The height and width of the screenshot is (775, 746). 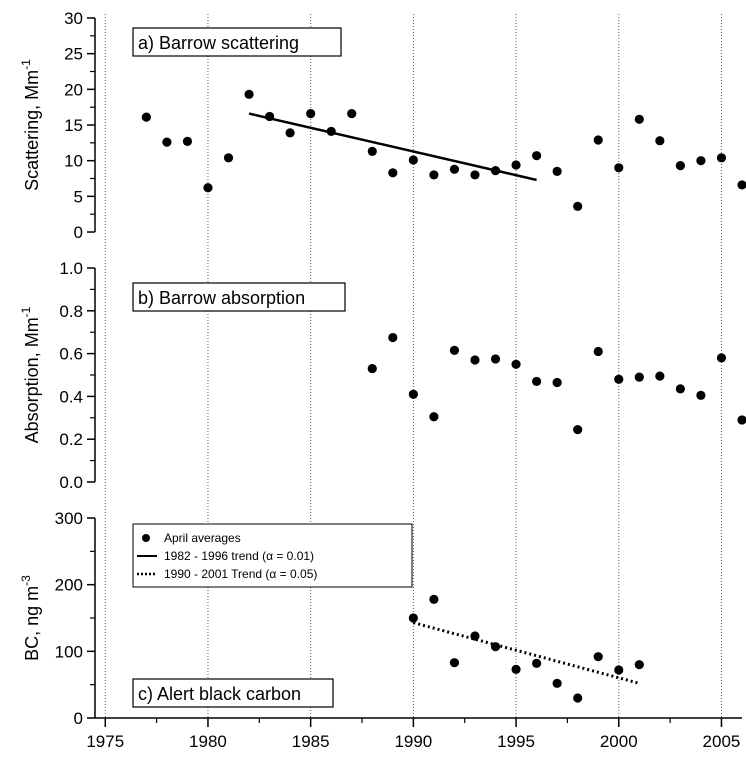 I want to click on y-tick-label-a: 30, so click(x=73, y=18).